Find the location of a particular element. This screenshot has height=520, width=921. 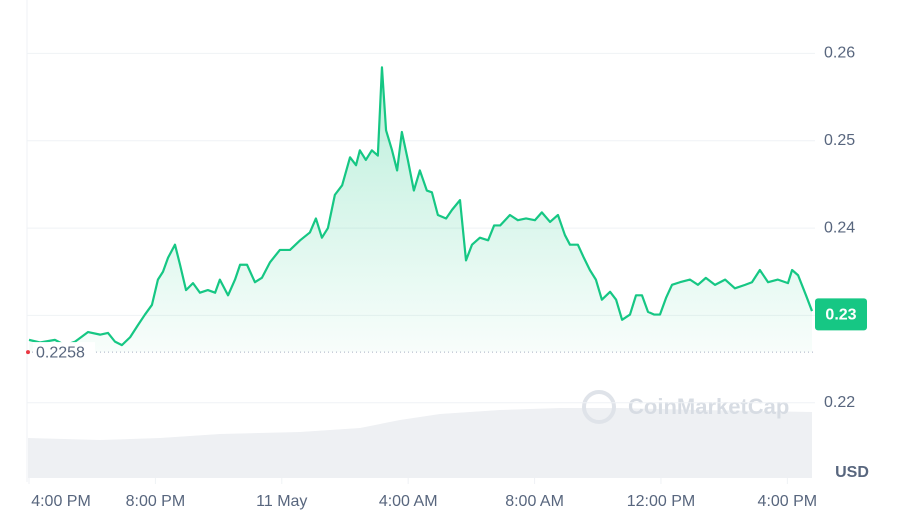

y-tick-label: 0.22 is located at coordinates (839, 402).